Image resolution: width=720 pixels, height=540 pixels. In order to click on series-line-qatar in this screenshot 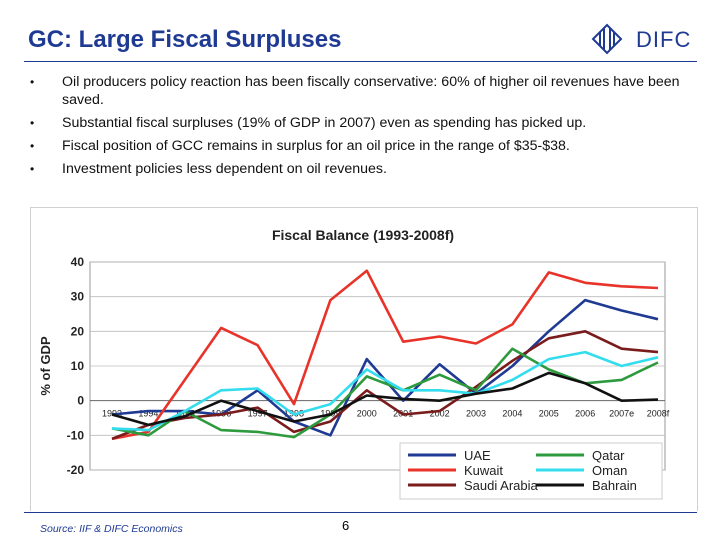, I will do `click(385, 393)`.